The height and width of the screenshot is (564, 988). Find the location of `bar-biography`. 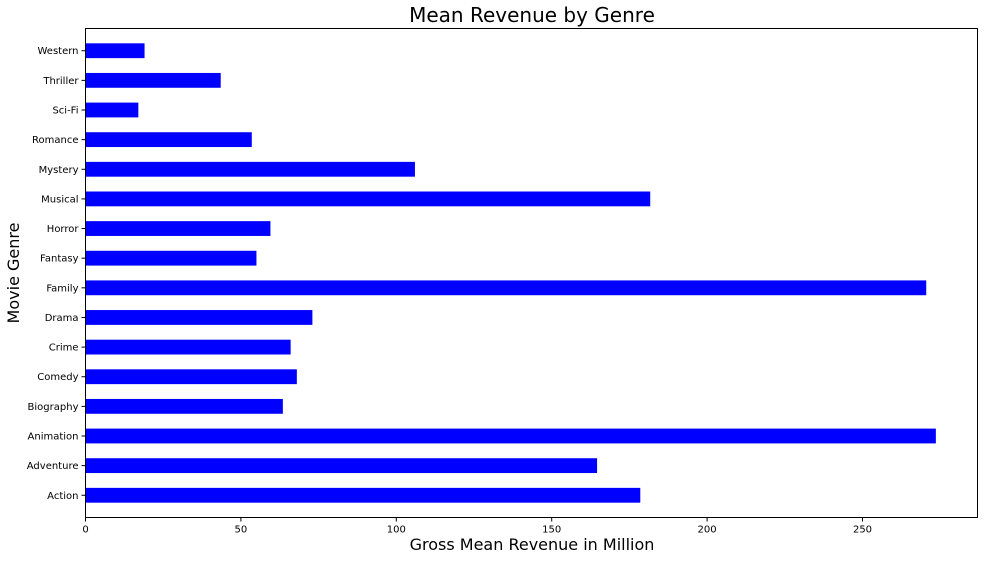

bar-biography is located at coordinates (184, 406).